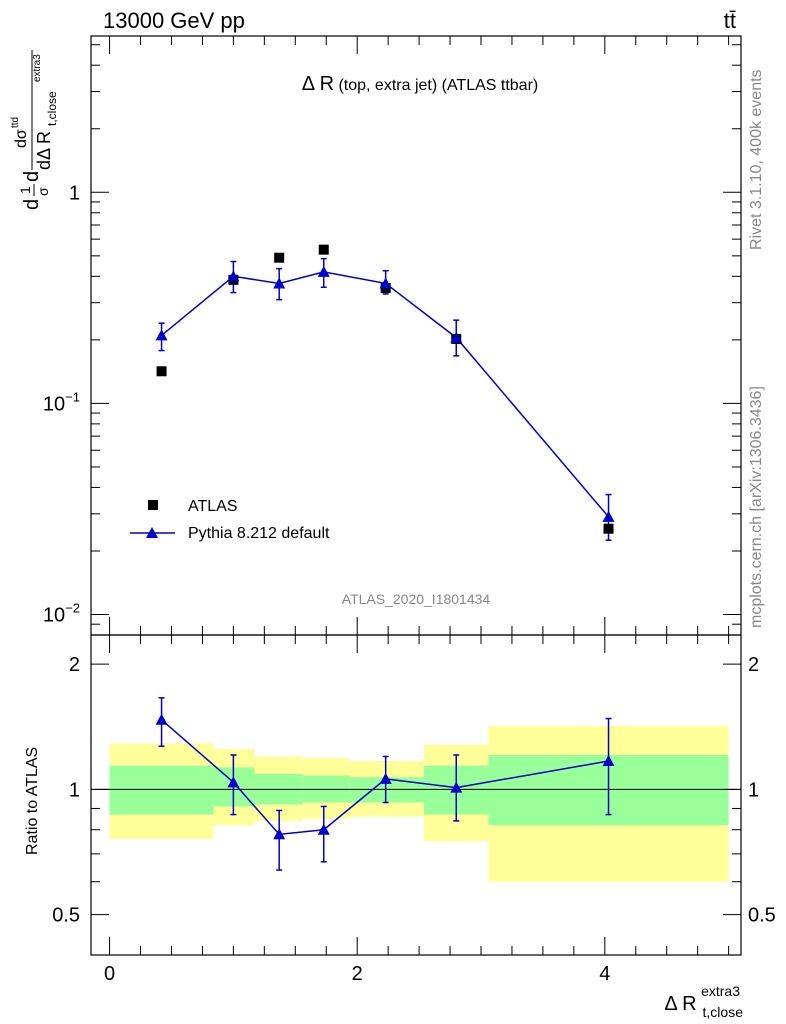 The image size is (786, 1024). What do you see at coordinates (753, 665) in the screenshot?
I see `ratio-y-tick-label-right: 2` at bounding box center [753, 665].